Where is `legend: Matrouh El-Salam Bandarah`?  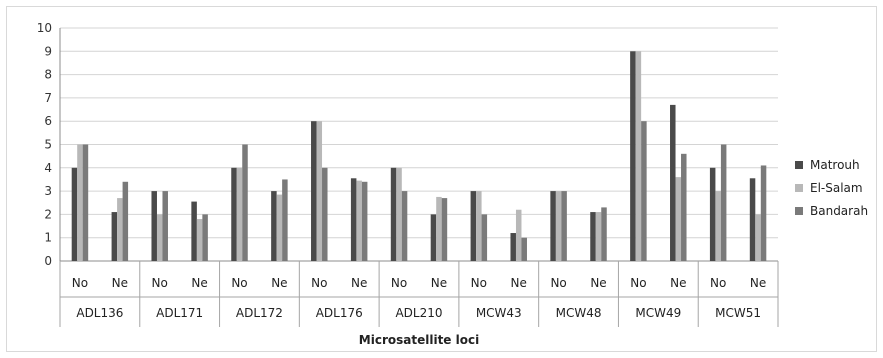 legend: Matrouh El-Salam Bandarah is located at coordinates (839, 191).